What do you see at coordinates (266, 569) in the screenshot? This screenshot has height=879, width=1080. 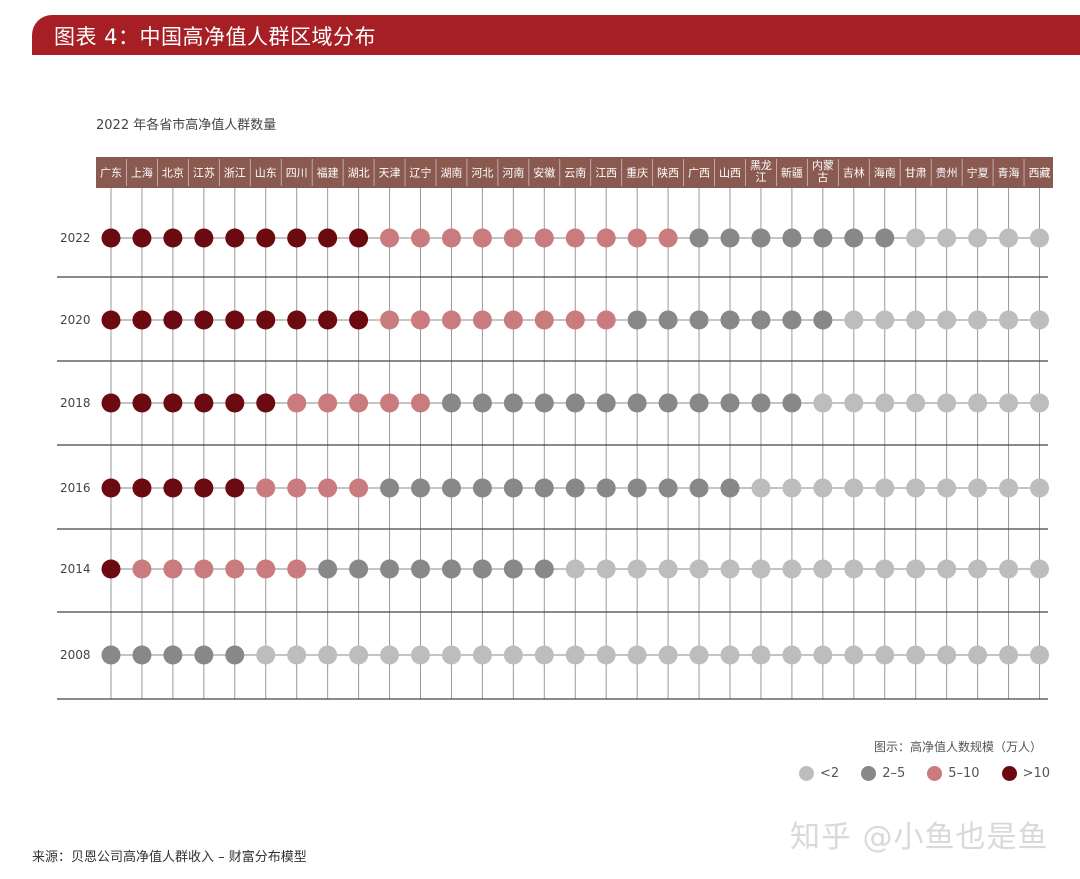 I see `dot-山东-2014` at bounding box center [266, 569].